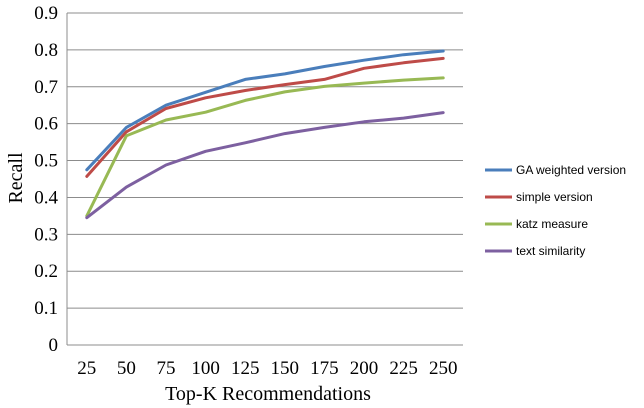 Image resolution: width=644 pixels, height=408 pixels. I want to click on legend-label-text-similarity: text similarity, so click(550, 251).